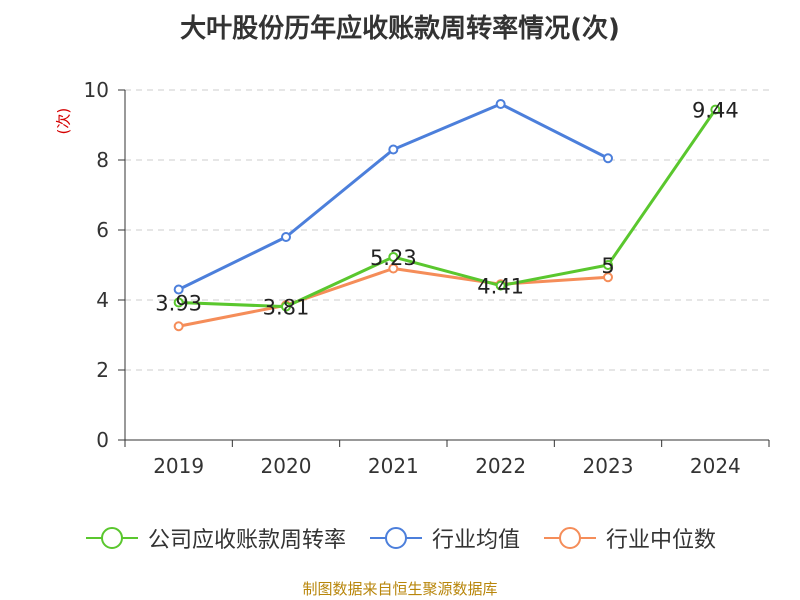 This screenshot has width=800, height=600. Describe the element at coordinates (102, 300) in the screenshot. I see `y-tick-label: 4` at that location.